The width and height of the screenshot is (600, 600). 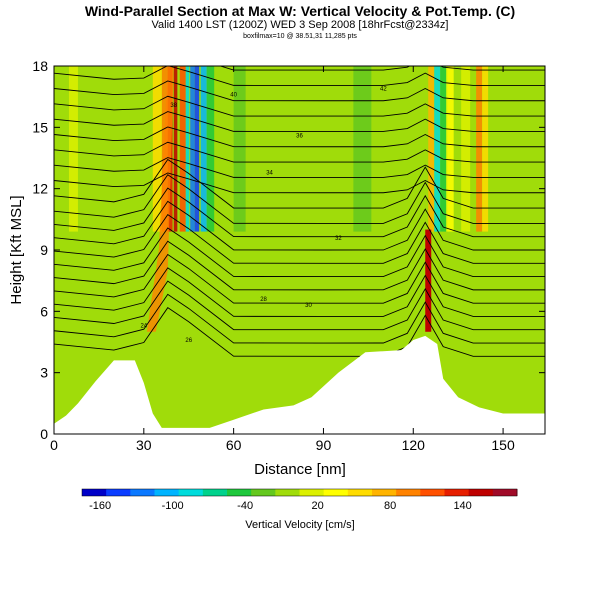 What do you see at coordinates (143, 327) in the screenshot?
I see `contour-label: 24` at bounding box center [143, 327].